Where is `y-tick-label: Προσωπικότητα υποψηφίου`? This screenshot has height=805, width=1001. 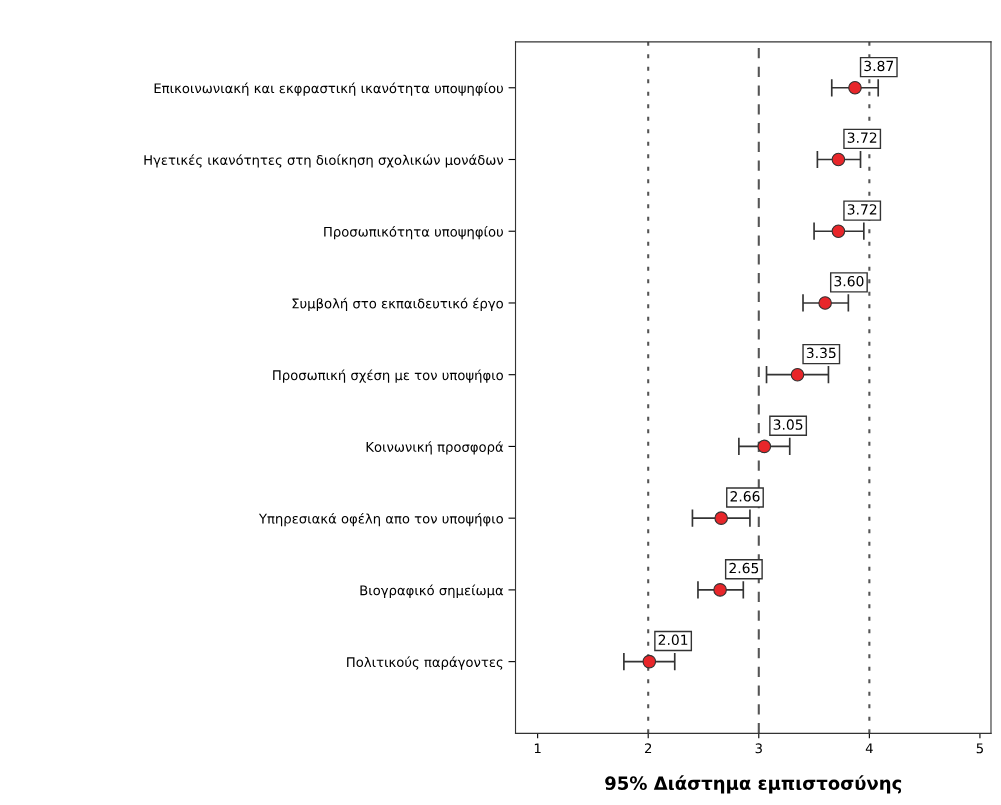 y-tick-label: Προσωπικότητα υποψηφίου is located at coordinates (413, 232).